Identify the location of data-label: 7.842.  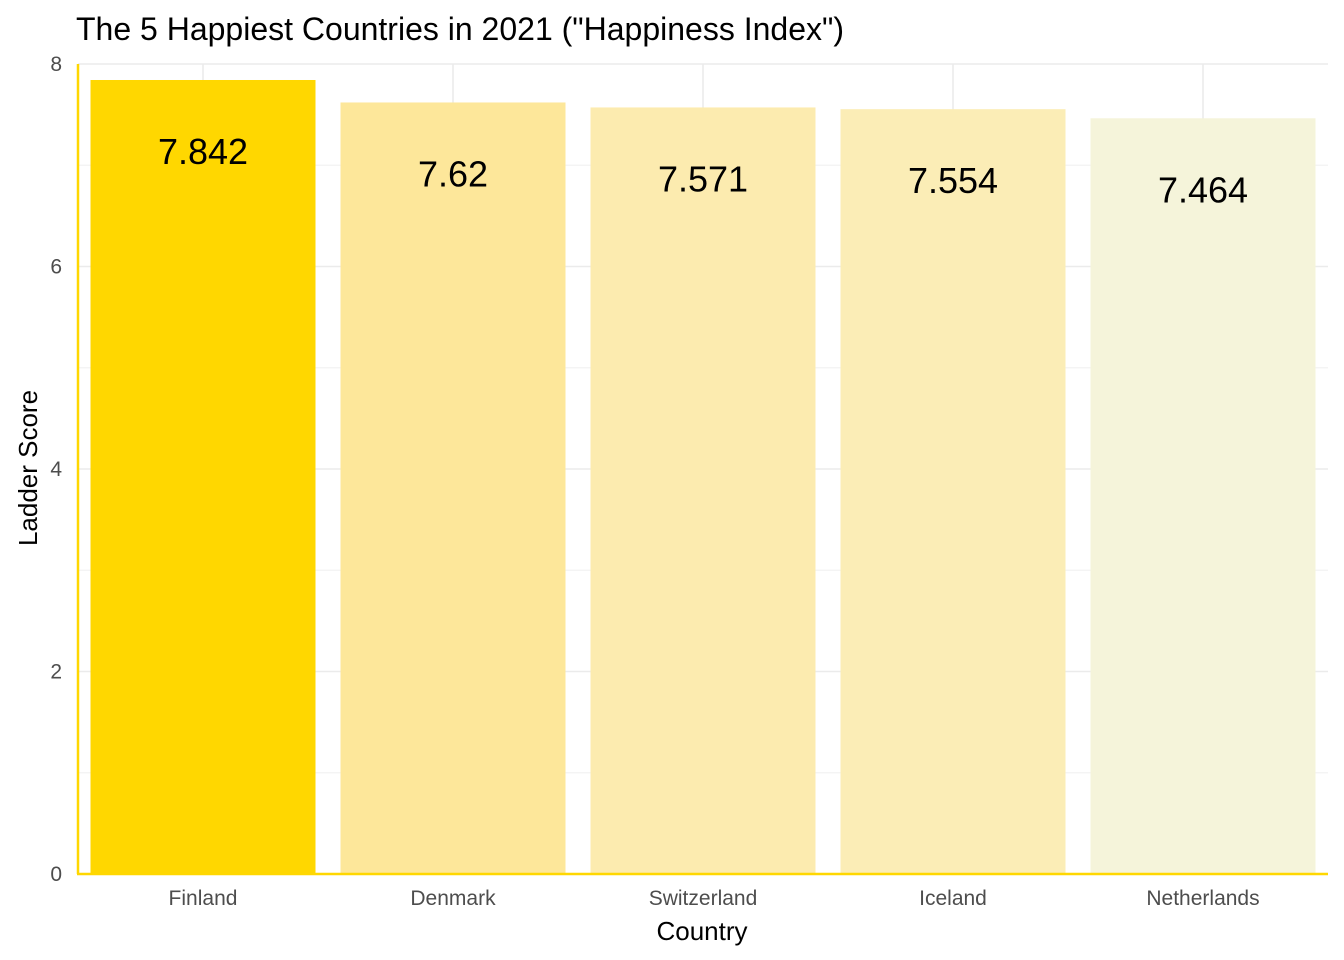
(203, 151).